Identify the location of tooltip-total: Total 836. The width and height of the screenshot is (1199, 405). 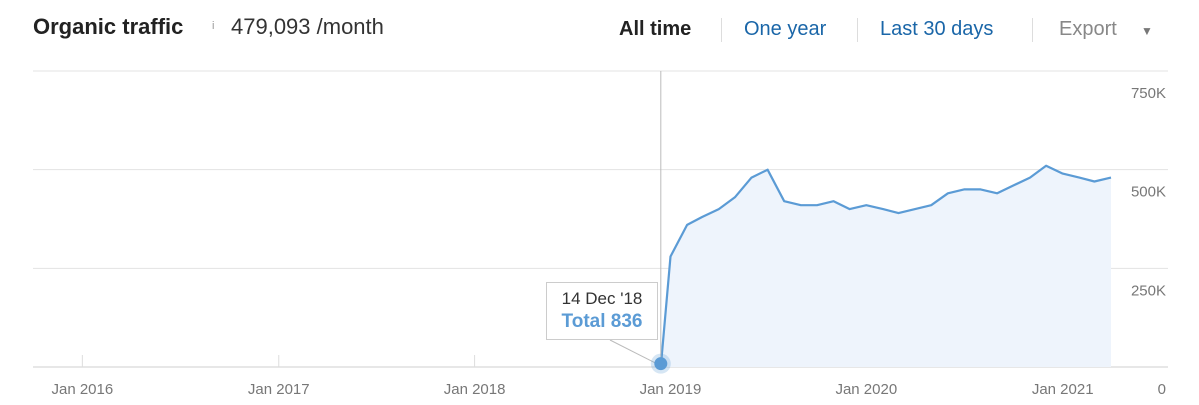
(602, 321).